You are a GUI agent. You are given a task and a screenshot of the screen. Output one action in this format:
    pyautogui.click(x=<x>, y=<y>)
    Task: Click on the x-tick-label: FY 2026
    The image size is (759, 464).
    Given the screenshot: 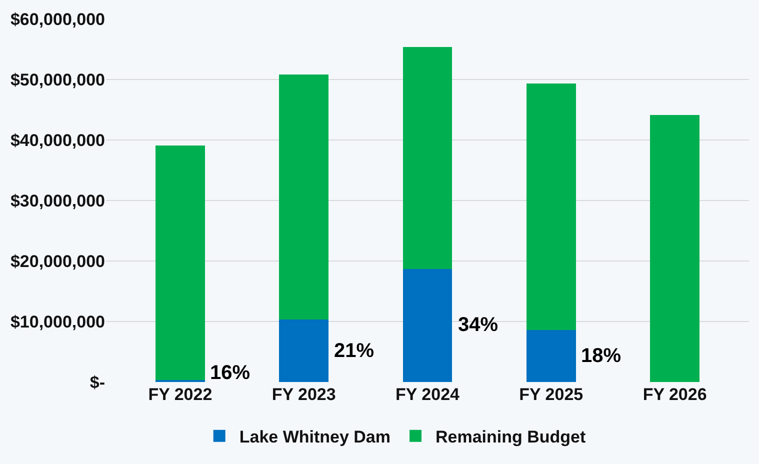 What is the action you would take?
    pyautogui.click(x=674, y=394)
    